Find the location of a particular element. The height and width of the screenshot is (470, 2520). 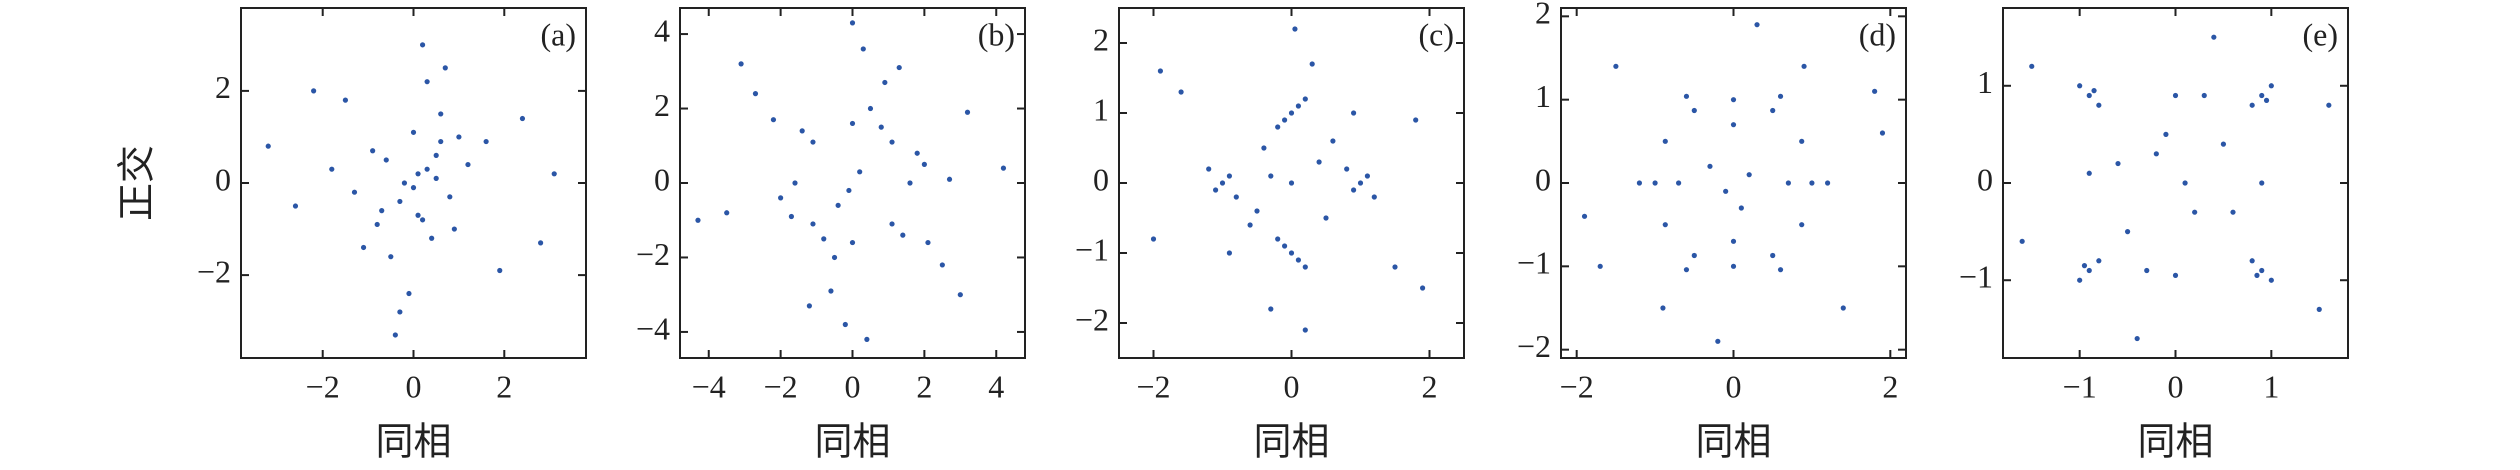

y-tick-label: −1 is located at coordinates (1534, 263).